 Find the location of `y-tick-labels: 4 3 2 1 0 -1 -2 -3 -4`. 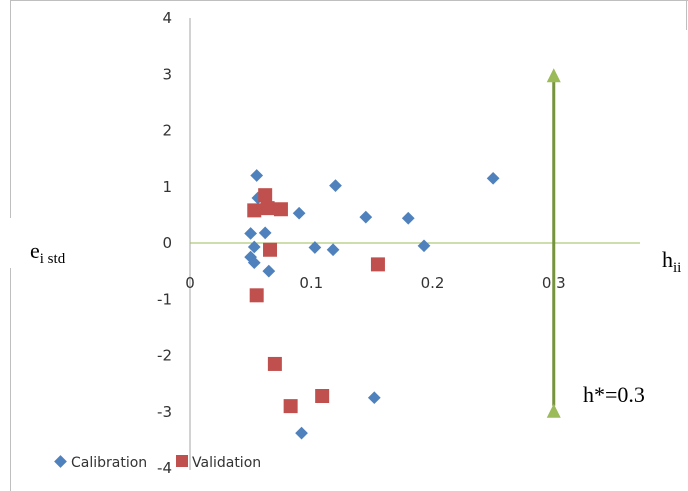

y-tick-labels: 4 3 2 1 0 -1 -2 -3 -4 is located at coordinates (164, 243).